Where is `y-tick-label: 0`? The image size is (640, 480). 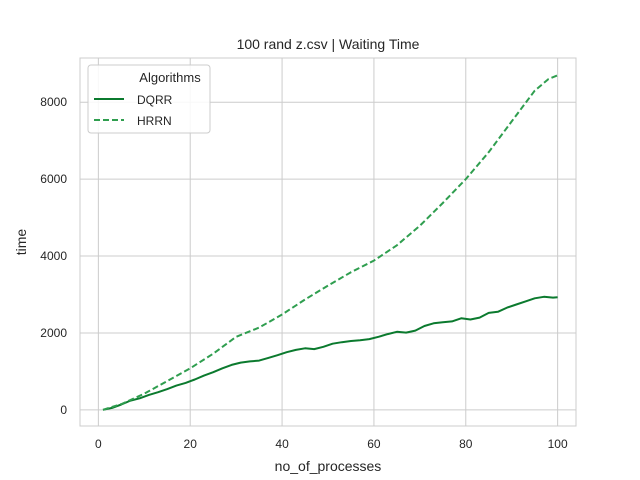 y-tick-label: 0 is located at coordinates (63, 410).